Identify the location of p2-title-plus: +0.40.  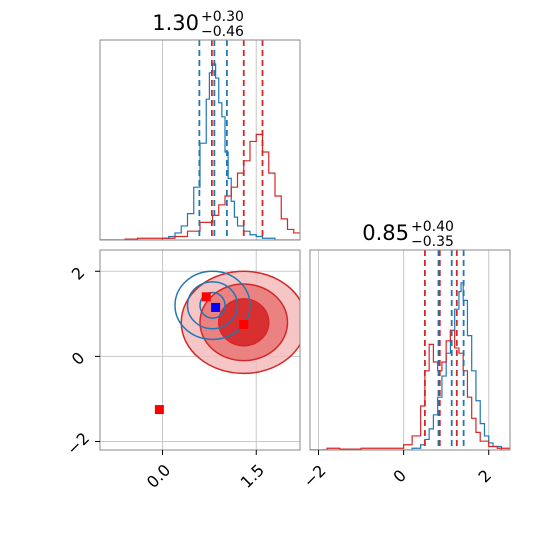
(432, 227).